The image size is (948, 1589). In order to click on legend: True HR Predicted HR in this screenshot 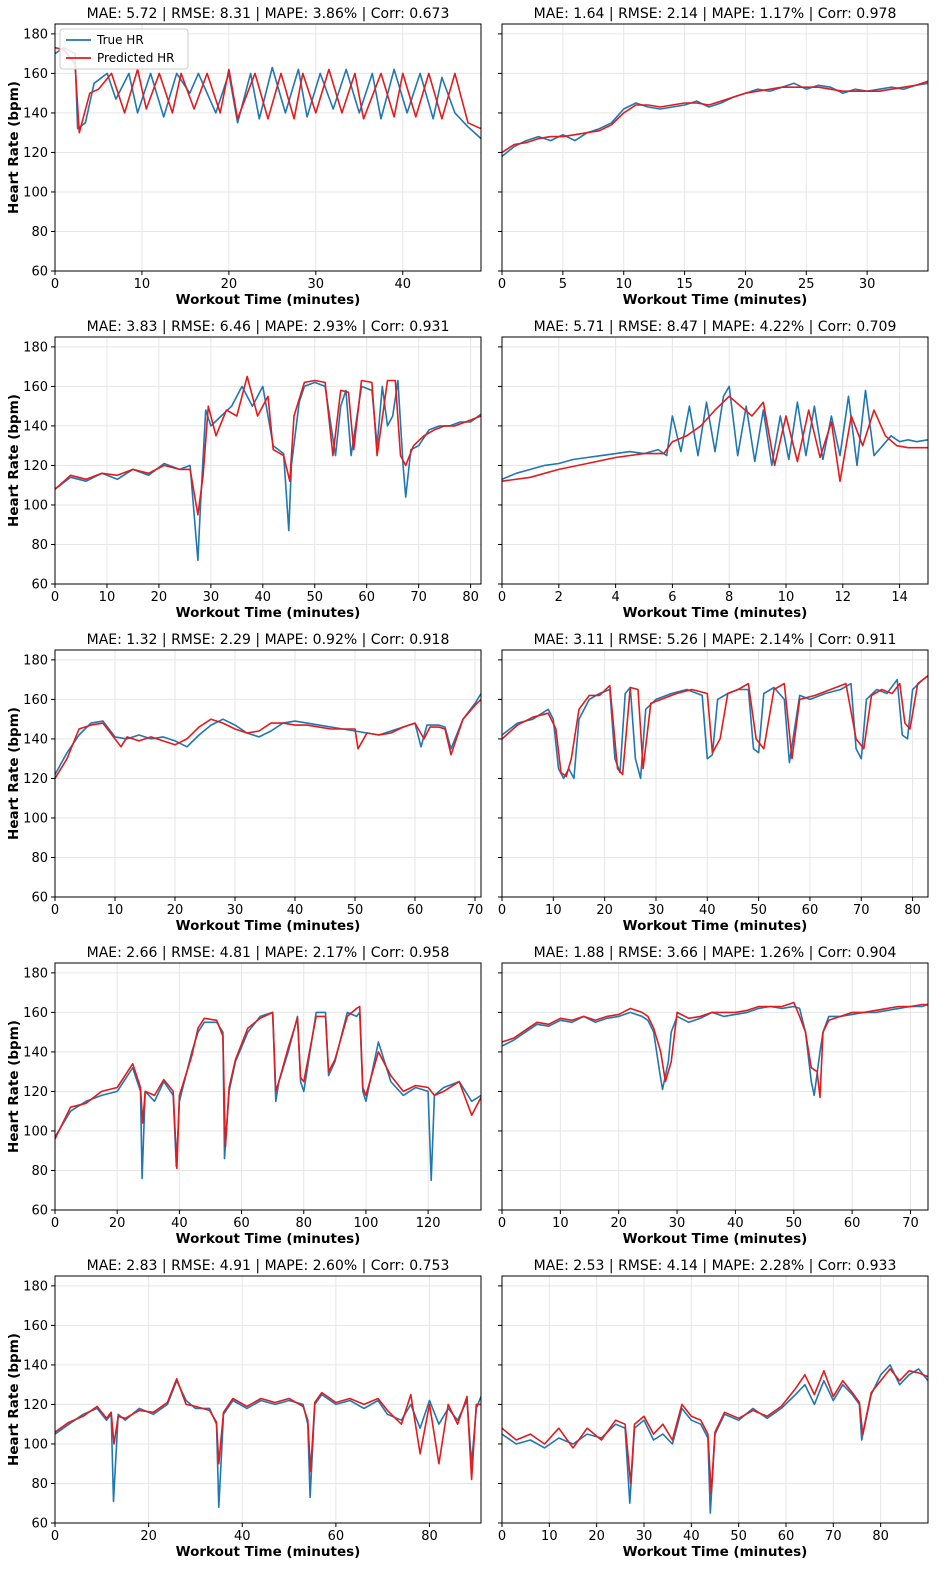, I will do `click(124, 49)`.